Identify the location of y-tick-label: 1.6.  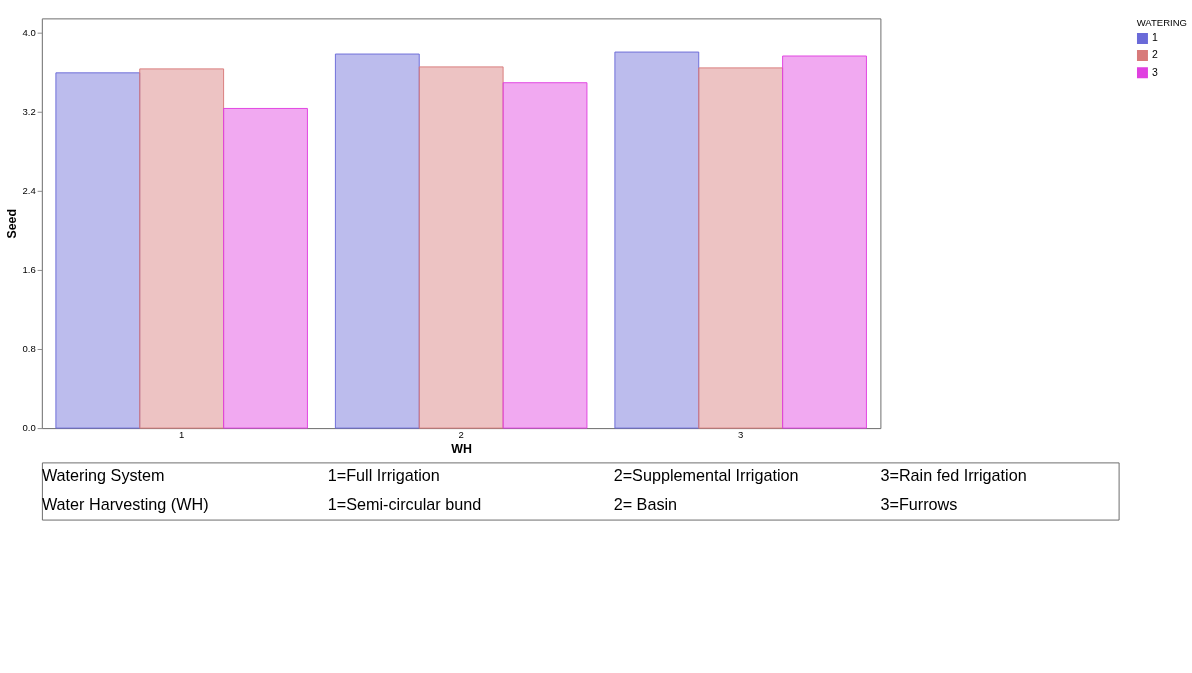
(29, 270).